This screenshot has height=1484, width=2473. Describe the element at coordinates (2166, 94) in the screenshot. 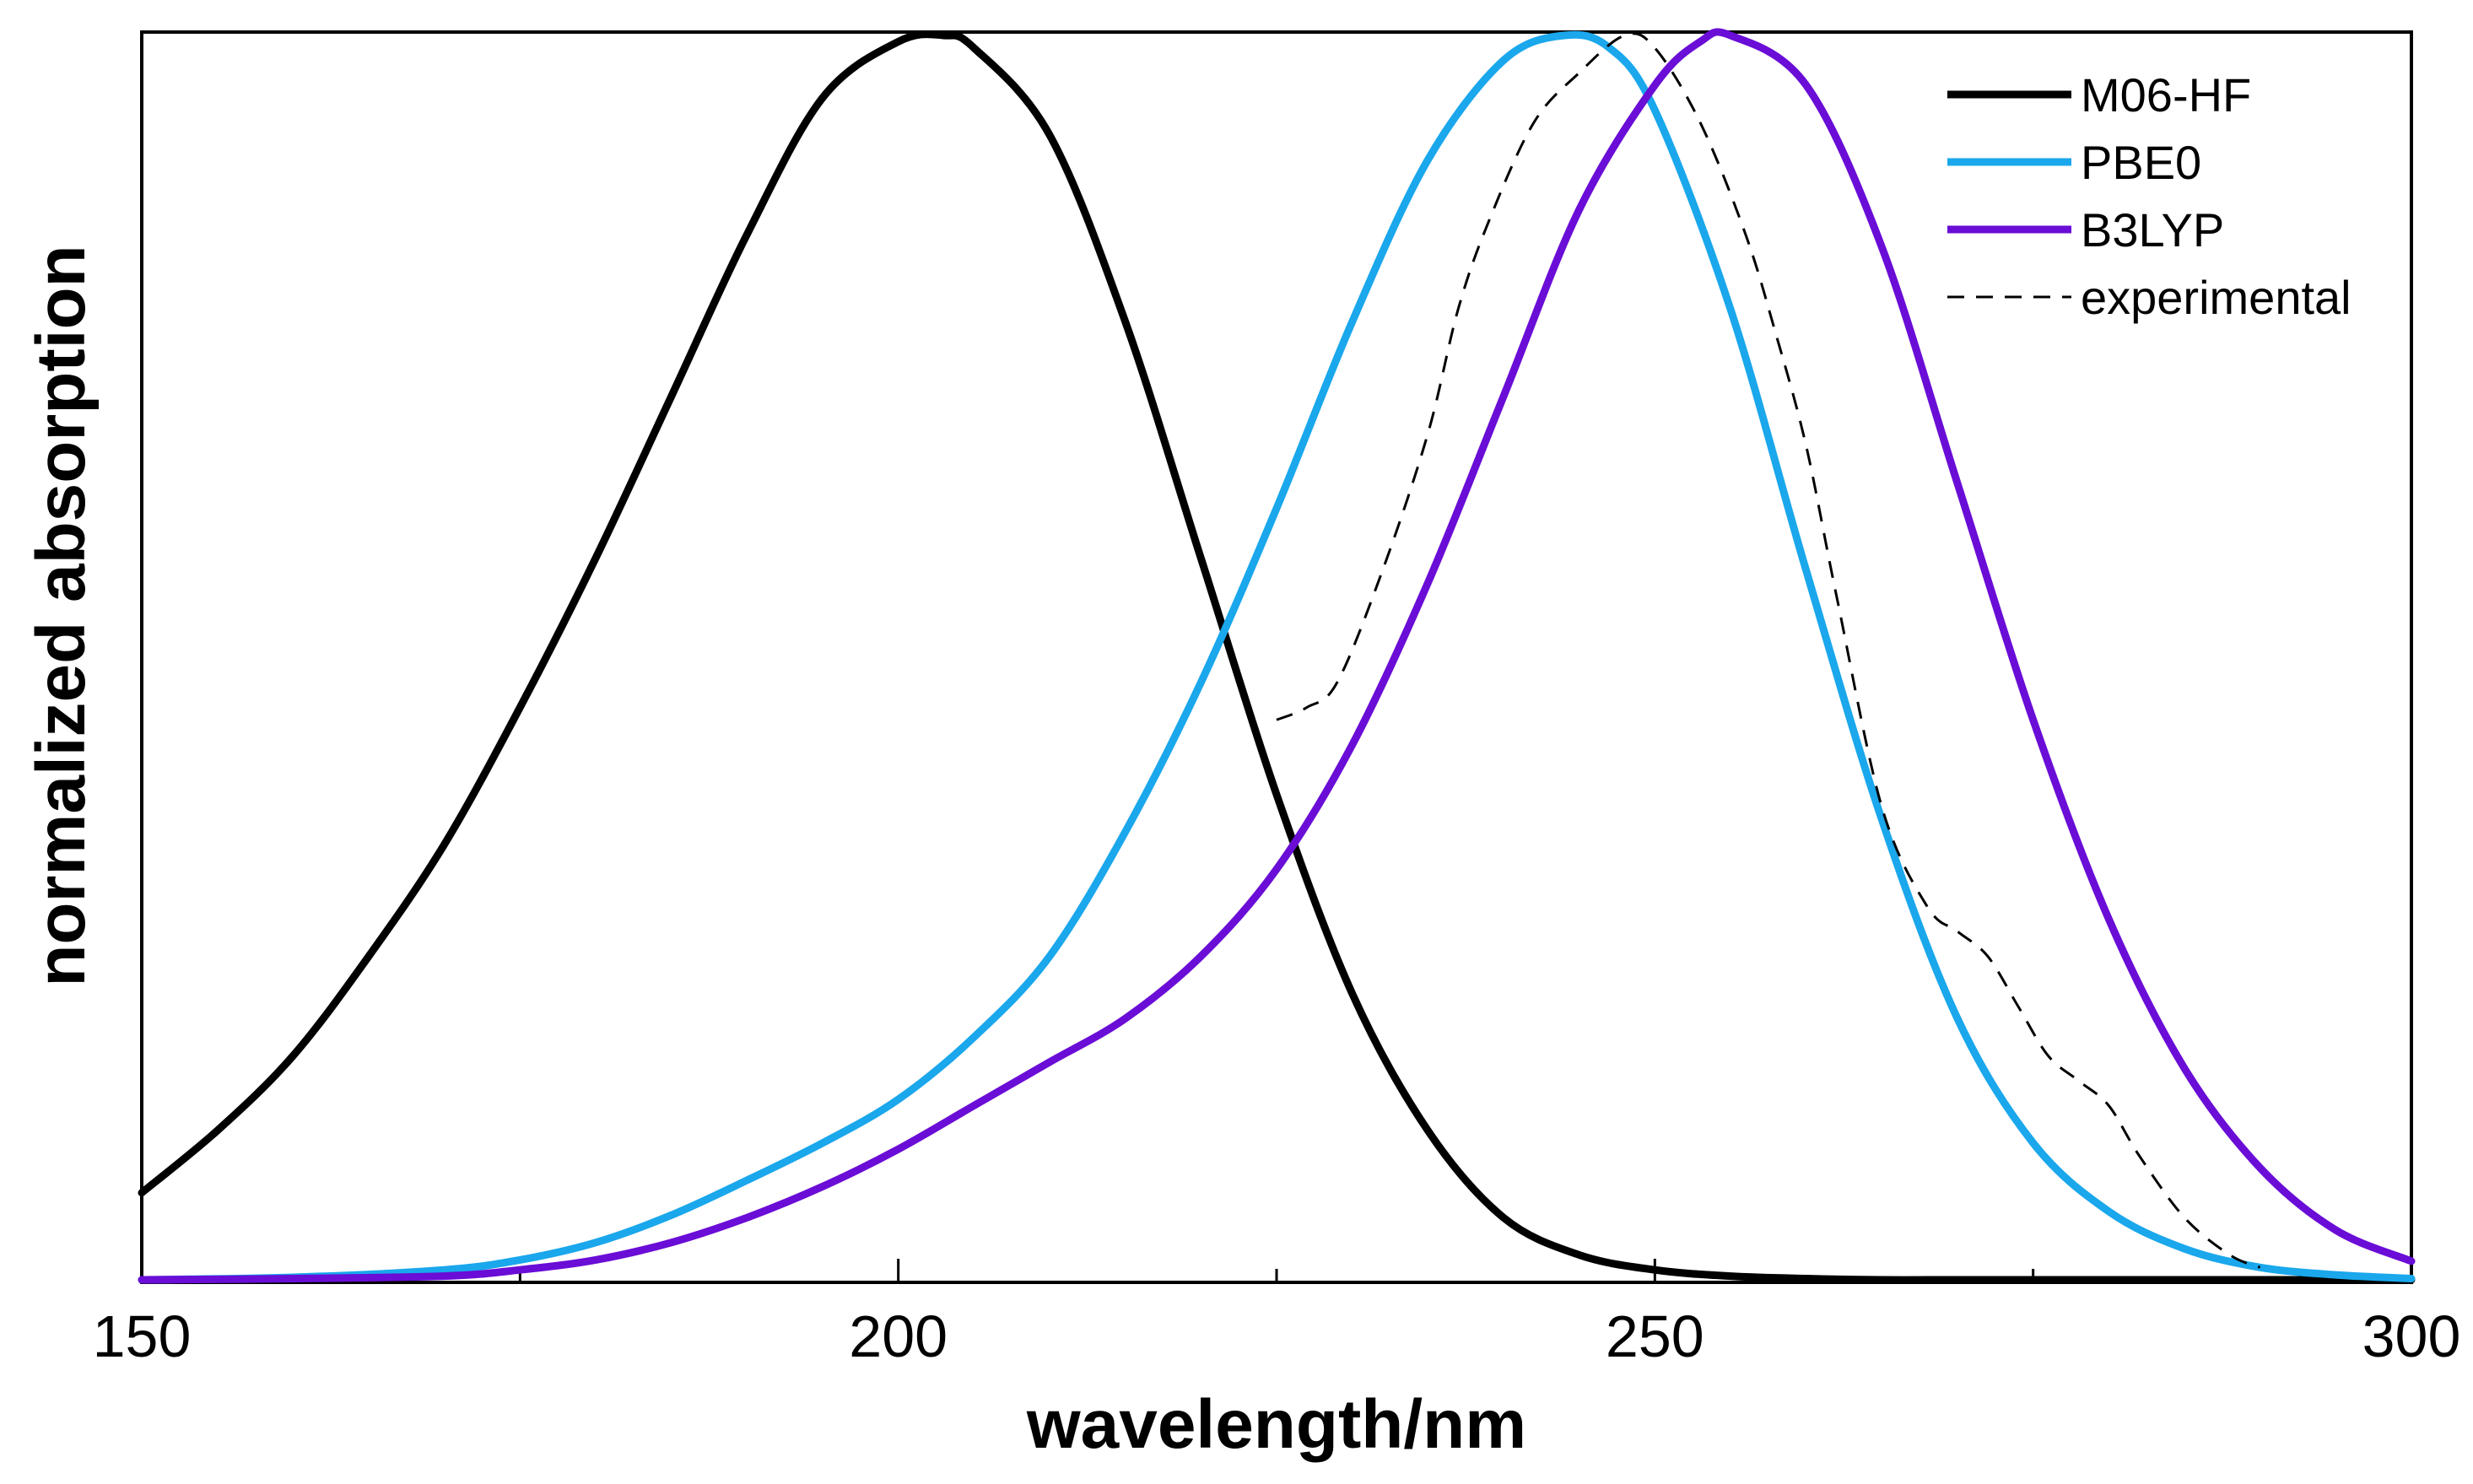

I see `legend-label-m06-hf: M06-HF` at that location.